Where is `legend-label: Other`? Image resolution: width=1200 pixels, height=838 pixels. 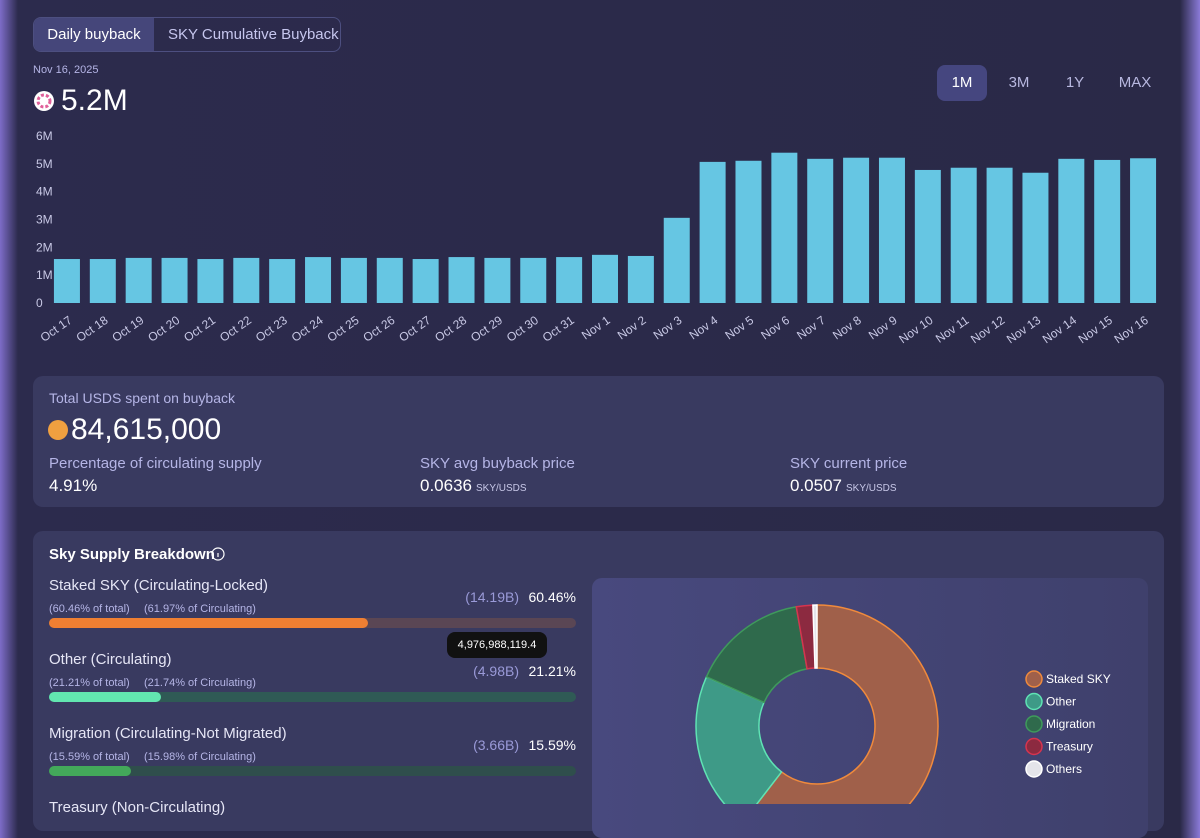
legend-label: Other is located at coordinates (1061, 702).